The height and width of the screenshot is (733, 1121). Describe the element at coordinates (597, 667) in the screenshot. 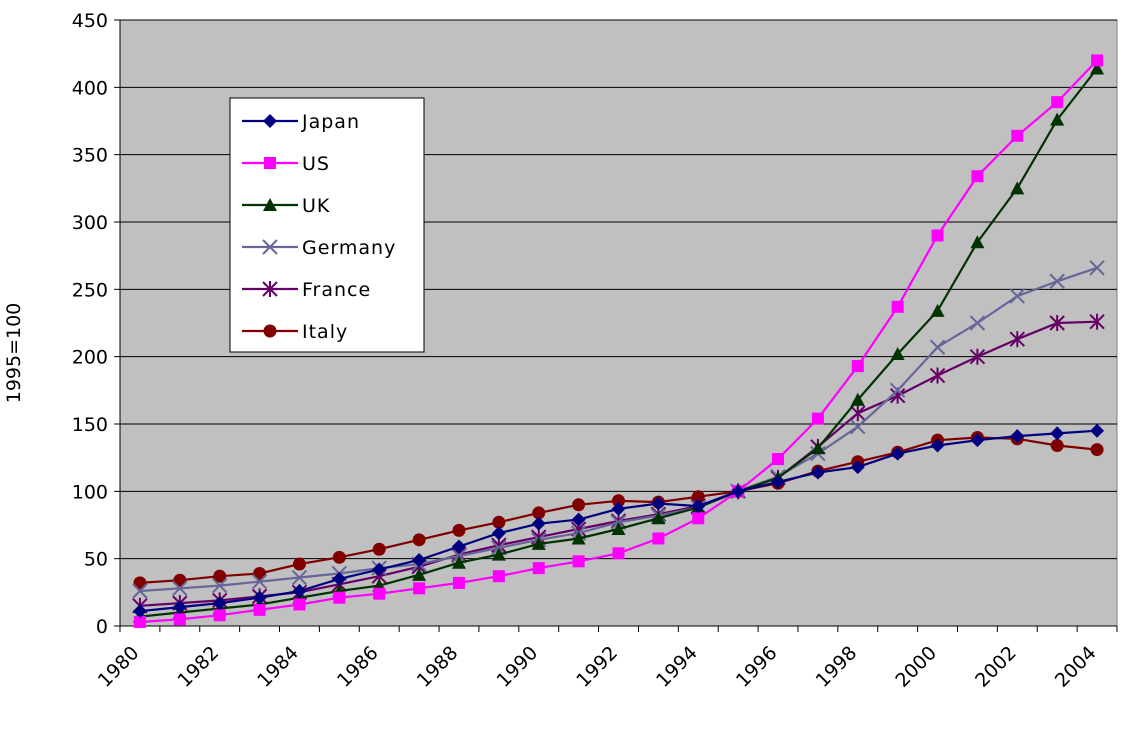

I see `x-tick-label: 1992` at that location.